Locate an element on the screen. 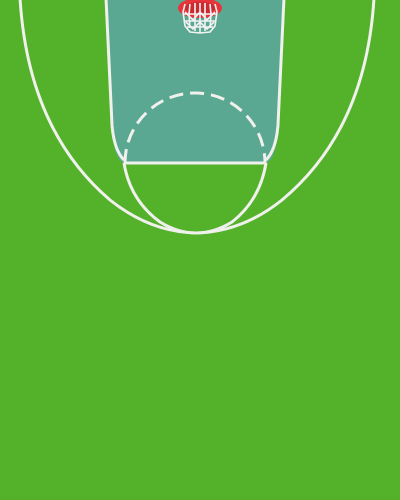 Image resolution: width=400 pixels, height=500 pixels. basketball-hoop-icon is located at coordinates (200, 17).